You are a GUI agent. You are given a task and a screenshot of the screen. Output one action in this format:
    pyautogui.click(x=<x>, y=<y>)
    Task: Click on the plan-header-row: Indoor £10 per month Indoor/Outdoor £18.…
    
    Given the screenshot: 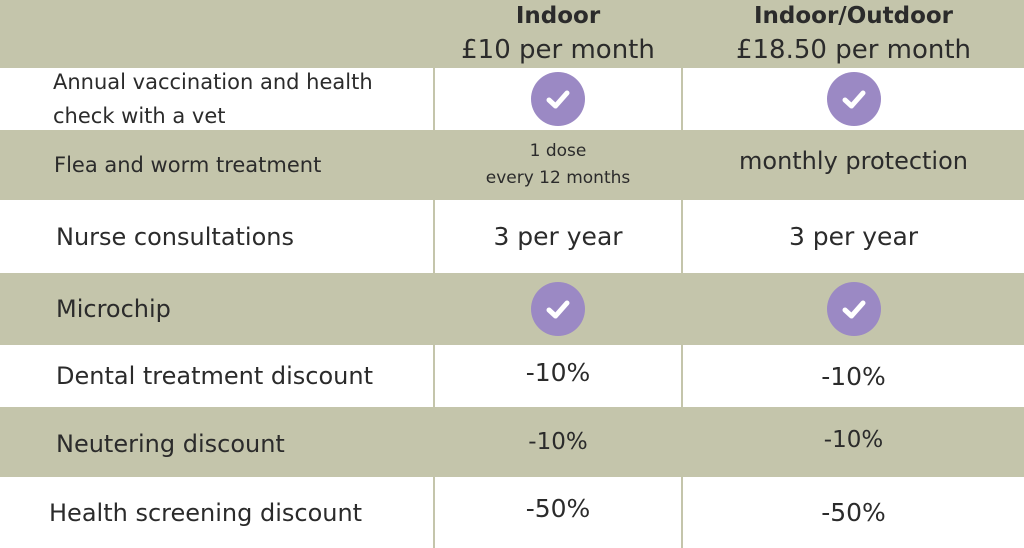 What is the action you would take?
    pyautogui.click(x=512, y=34)
    